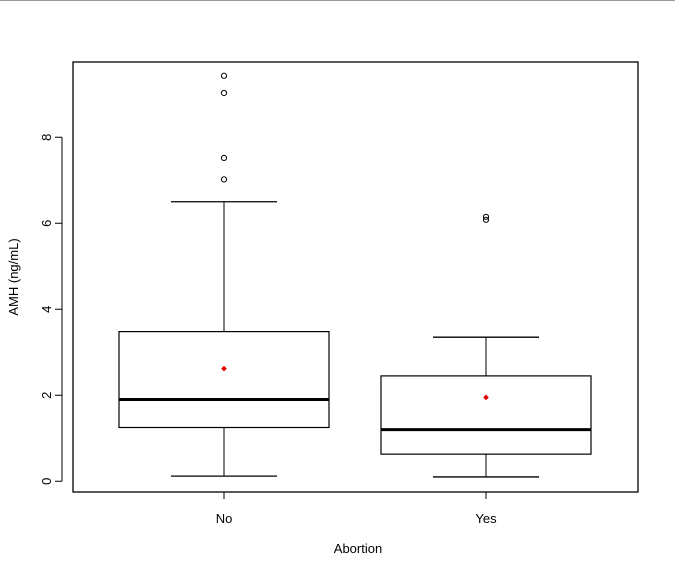 Image resolution: width=675 pixels, height=570 pixels. I want to click on x-tick-label: Yes, so click(486, 518).